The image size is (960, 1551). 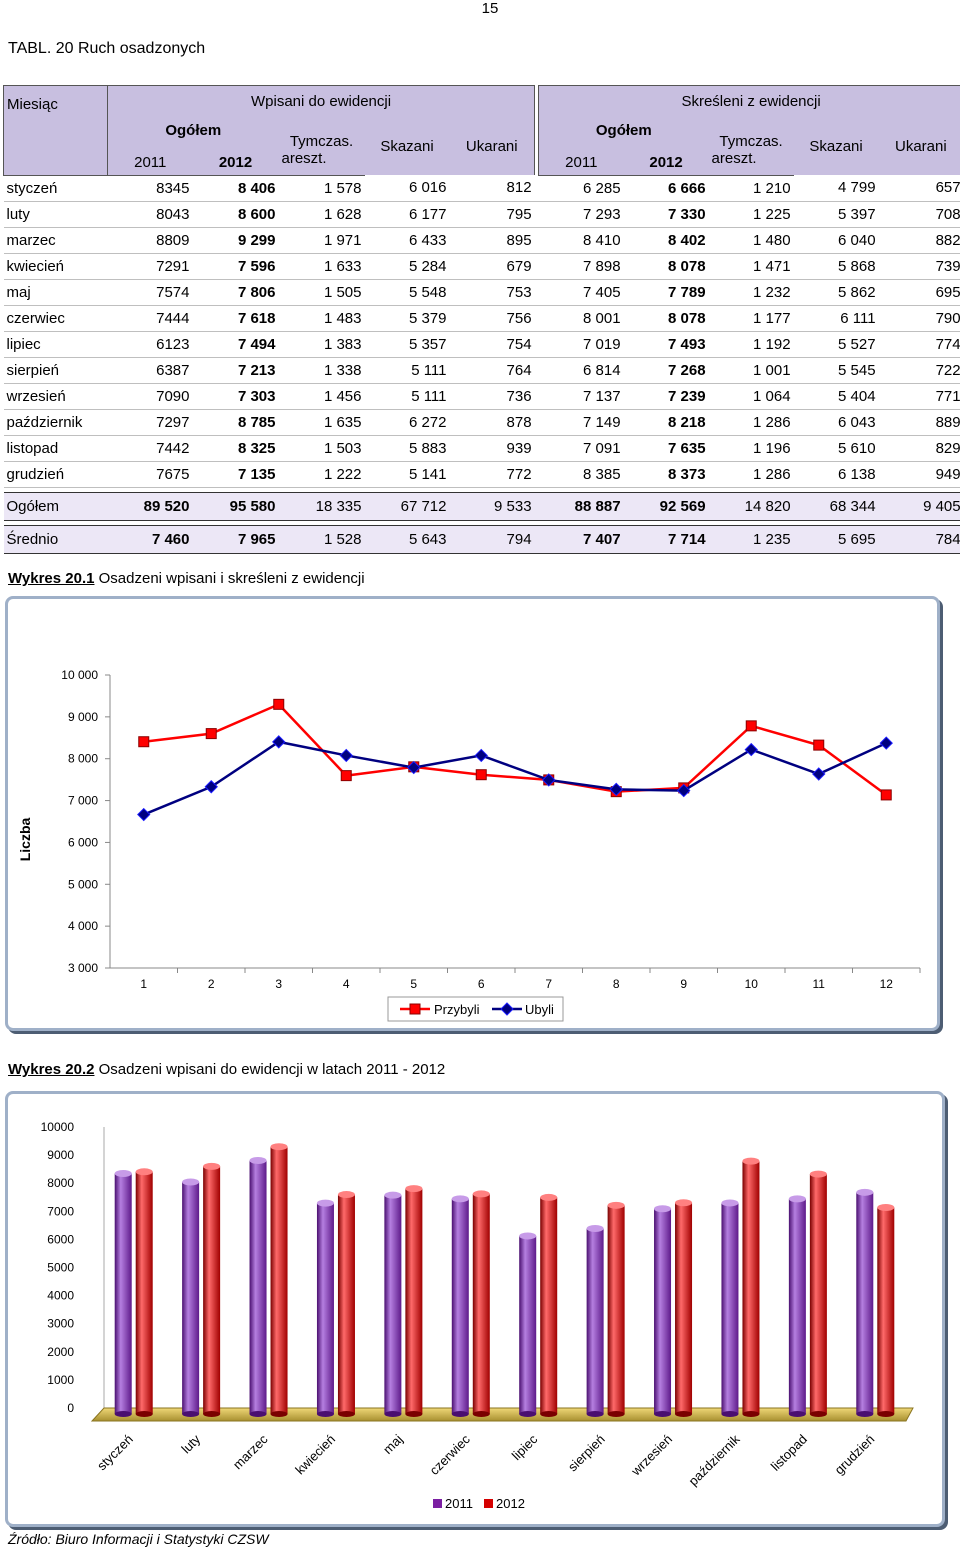 I want to click on row-month: wrzesień, so click(x=55, y=396).